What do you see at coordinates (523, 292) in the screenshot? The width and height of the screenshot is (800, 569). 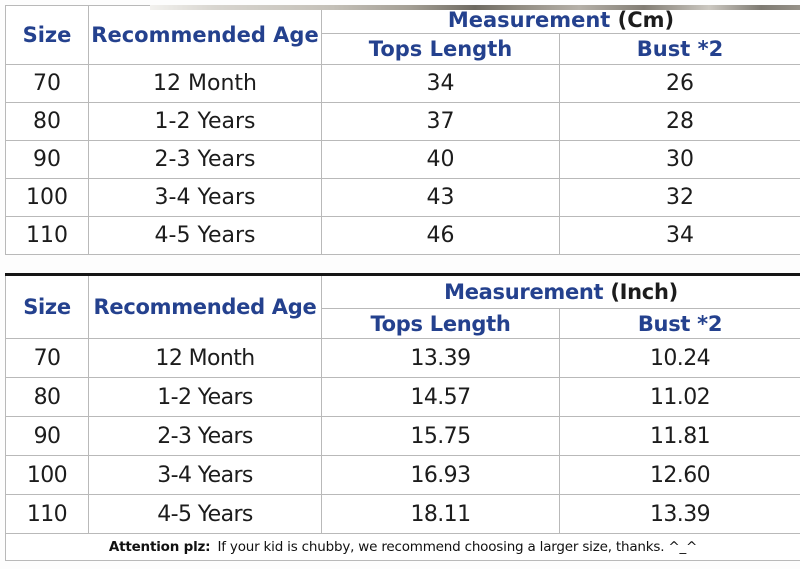 I see `inch-measurement-label: Measurement` at bounding box center [523, 292].